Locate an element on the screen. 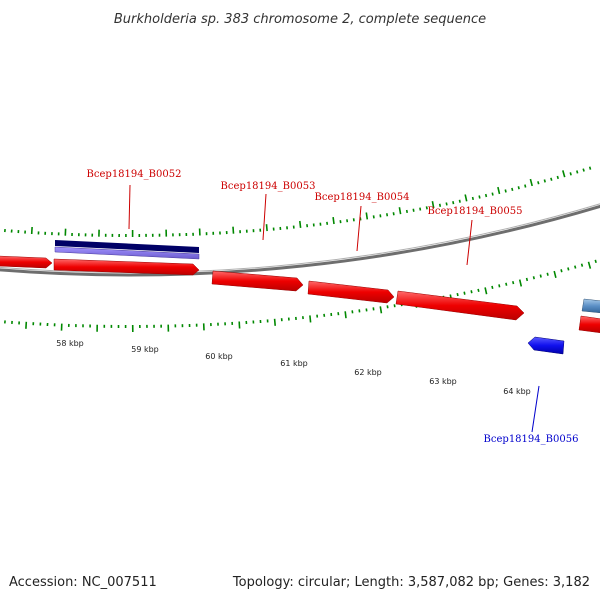 The width and height of the screenshot is (600, 600). scale-label: 62 kbp is located at coordinates (368, 372).